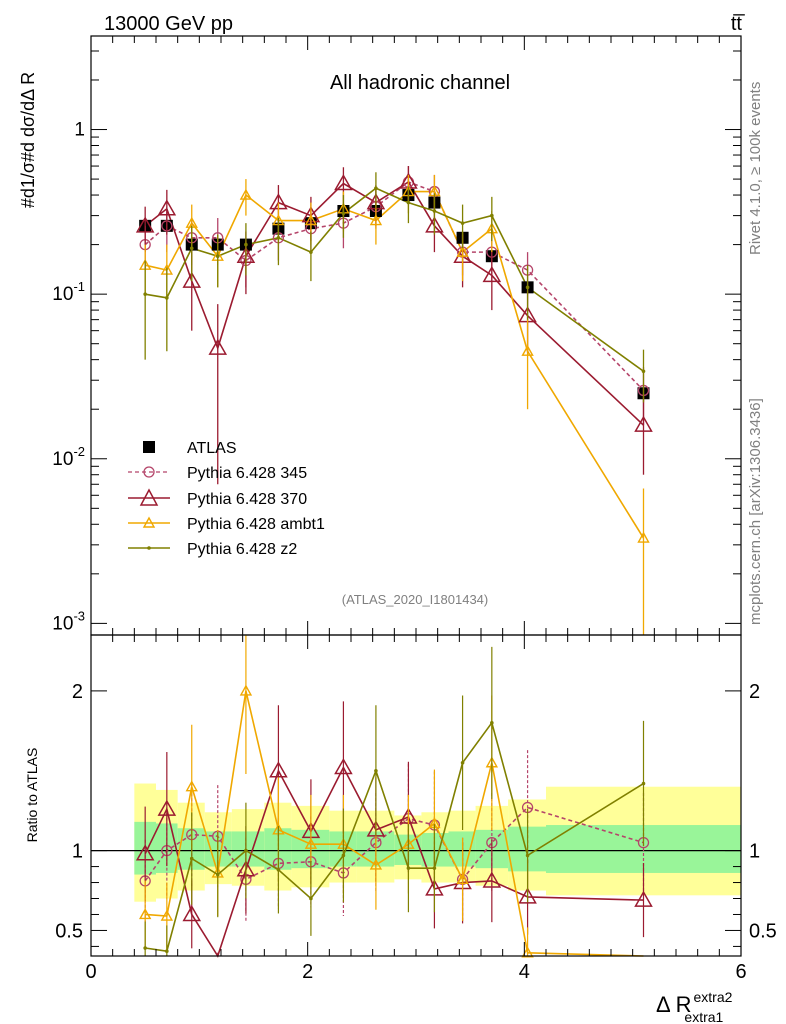 Image resolution: width=786 pixels, height=1024 pixels. Describe the element at coordinates (247, 473) in the screenshot. I see `legend-label-345: Pythia 6.428 345` at that location.